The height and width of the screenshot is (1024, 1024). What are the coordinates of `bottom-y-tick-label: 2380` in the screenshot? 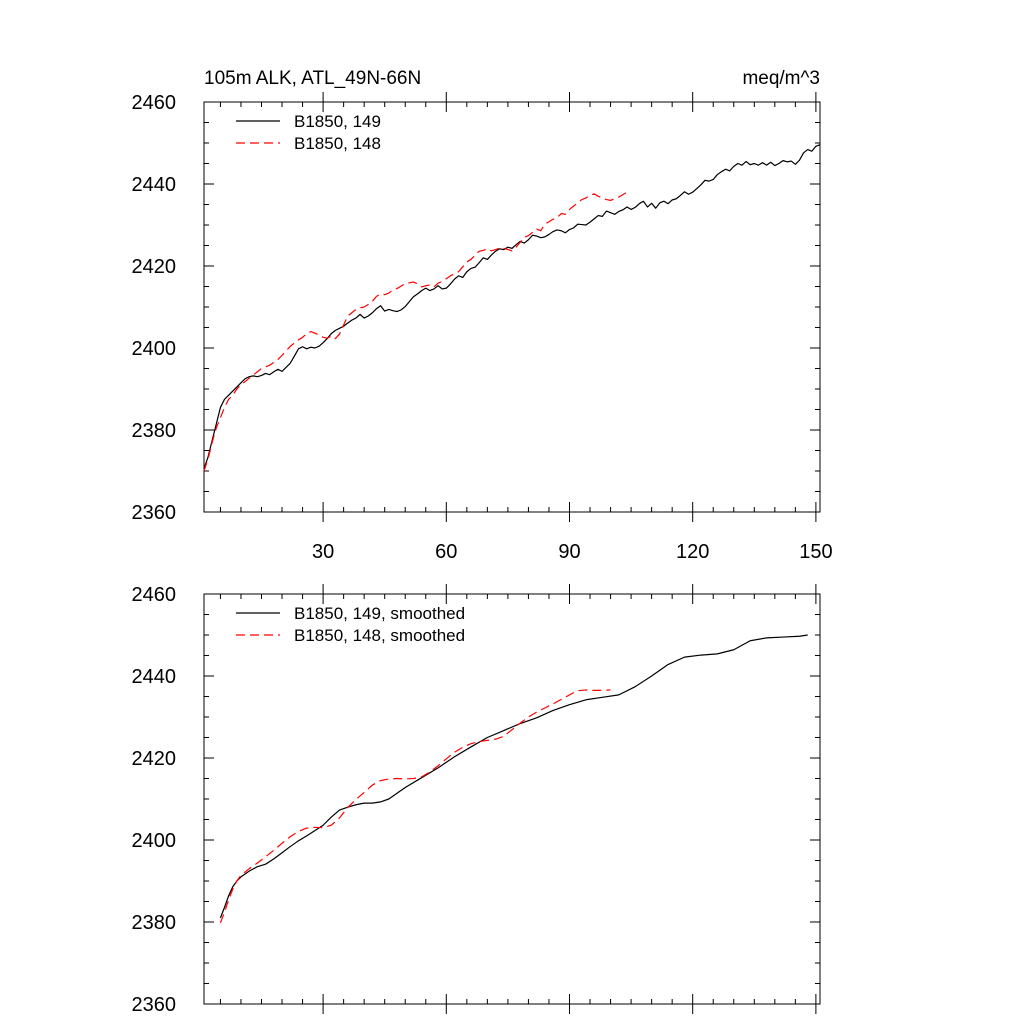 It's located at (154, 923).